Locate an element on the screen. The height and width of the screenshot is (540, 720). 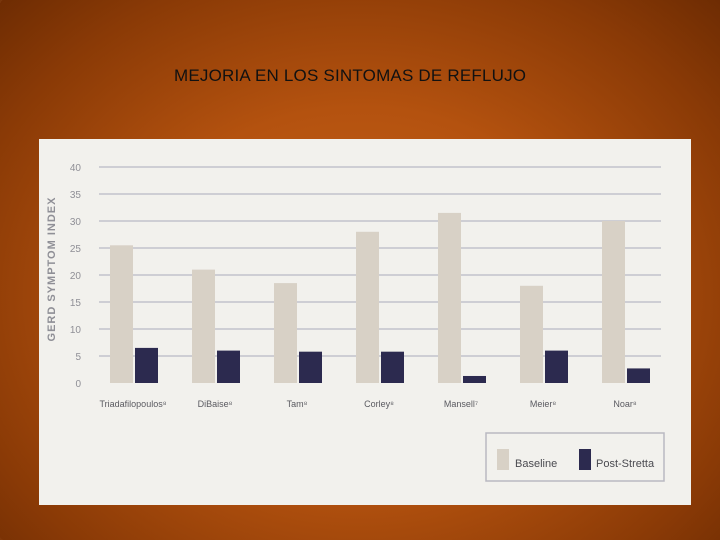
y-tick-label: 5 is located at coordinates (78, 357).